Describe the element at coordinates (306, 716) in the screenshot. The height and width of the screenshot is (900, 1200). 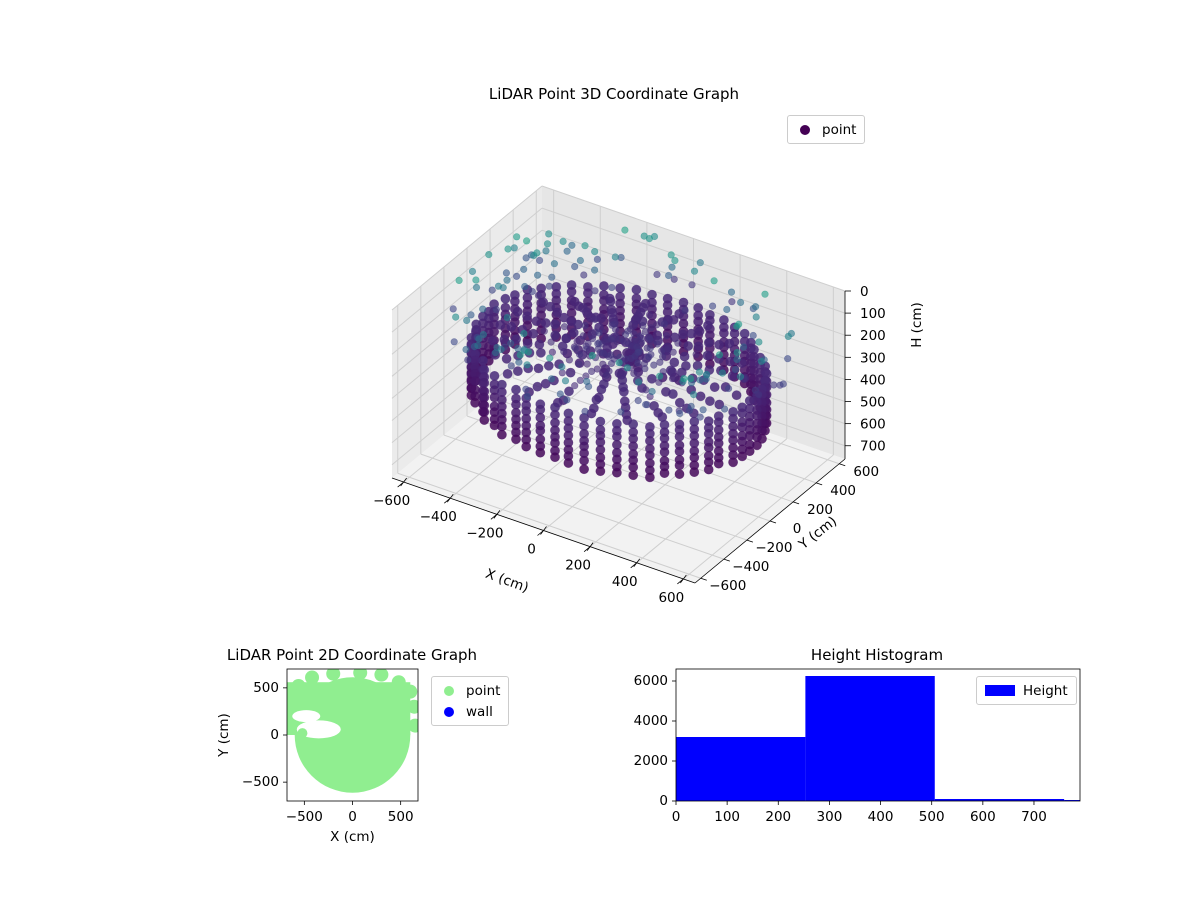
I see `empty-gap` at that location.